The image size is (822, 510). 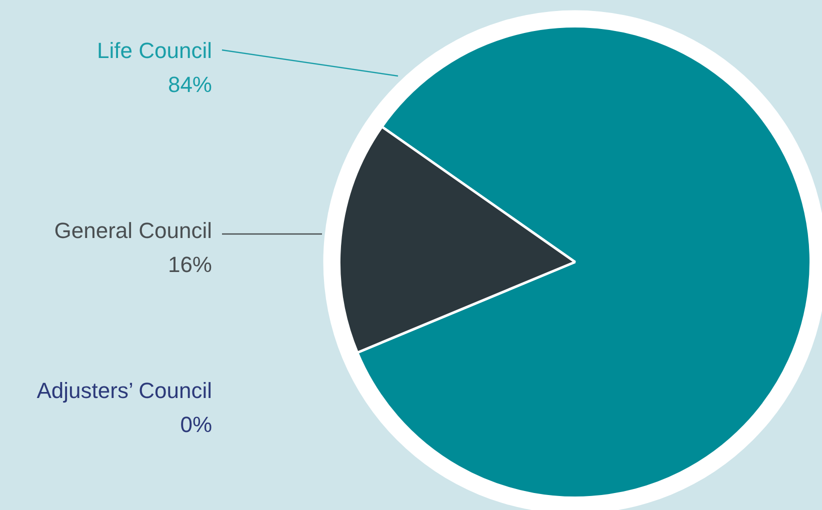 What do you see at coordinates (154, 51) in the screenshot?
I see `slice-label: Life Council` at bounding box center [154, 51].